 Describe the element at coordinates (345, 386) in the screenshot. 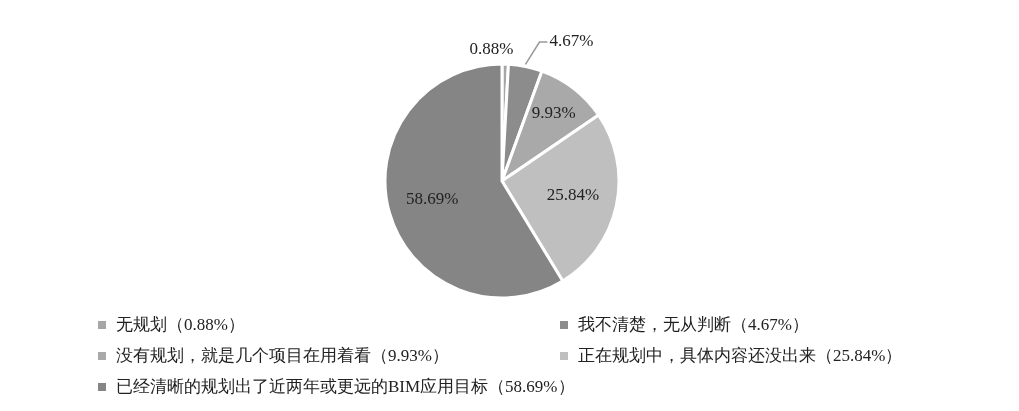

I see `legend-label: 已经清晰的规划出了近两年或更远的BIM应用目标（58.69%）` at that location.